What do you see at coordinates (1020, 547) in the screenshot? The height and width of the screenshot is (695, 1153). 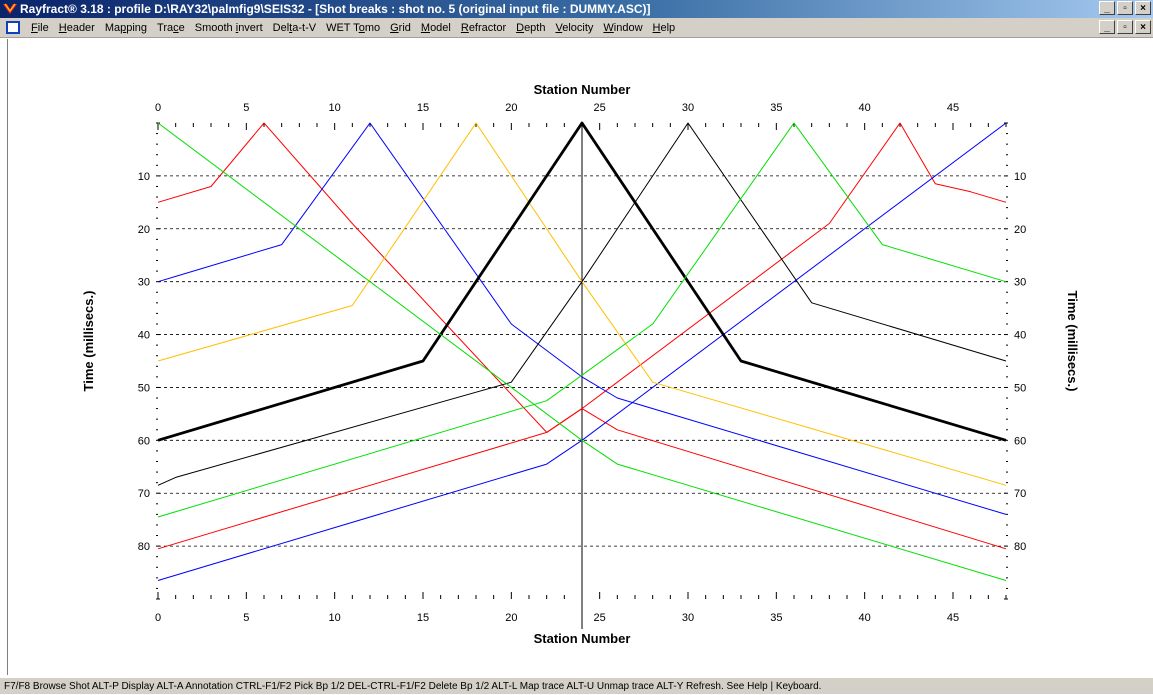 I see `y-tick-label-right: 80` at bounding box center [1020, 547].